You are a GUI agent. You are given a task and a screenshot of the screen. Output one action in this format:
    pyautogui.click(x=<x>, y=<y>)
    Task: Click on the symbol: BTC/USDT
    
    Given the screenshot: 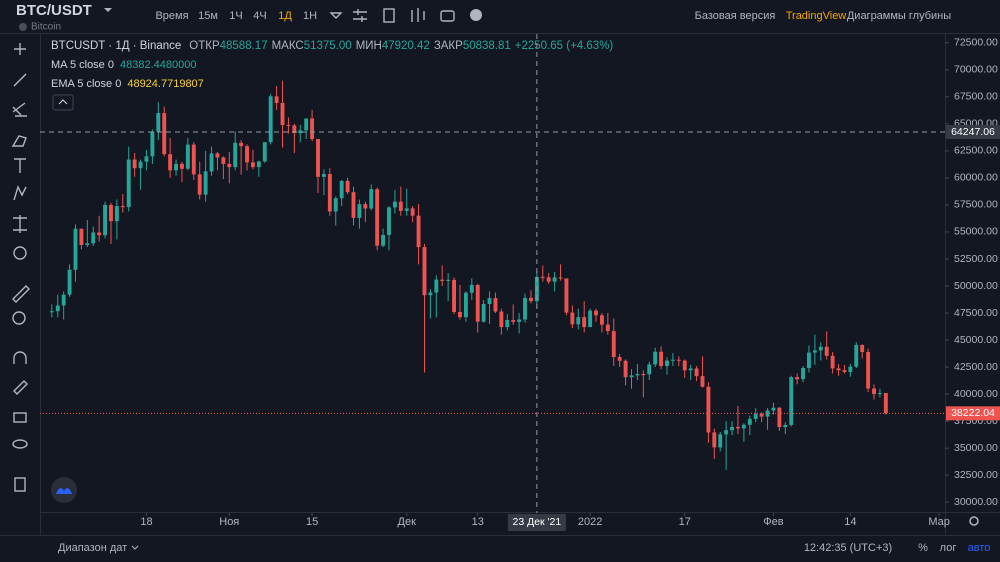 What is the action you would take?
    pyautogui.click(x=54, y=10)
    